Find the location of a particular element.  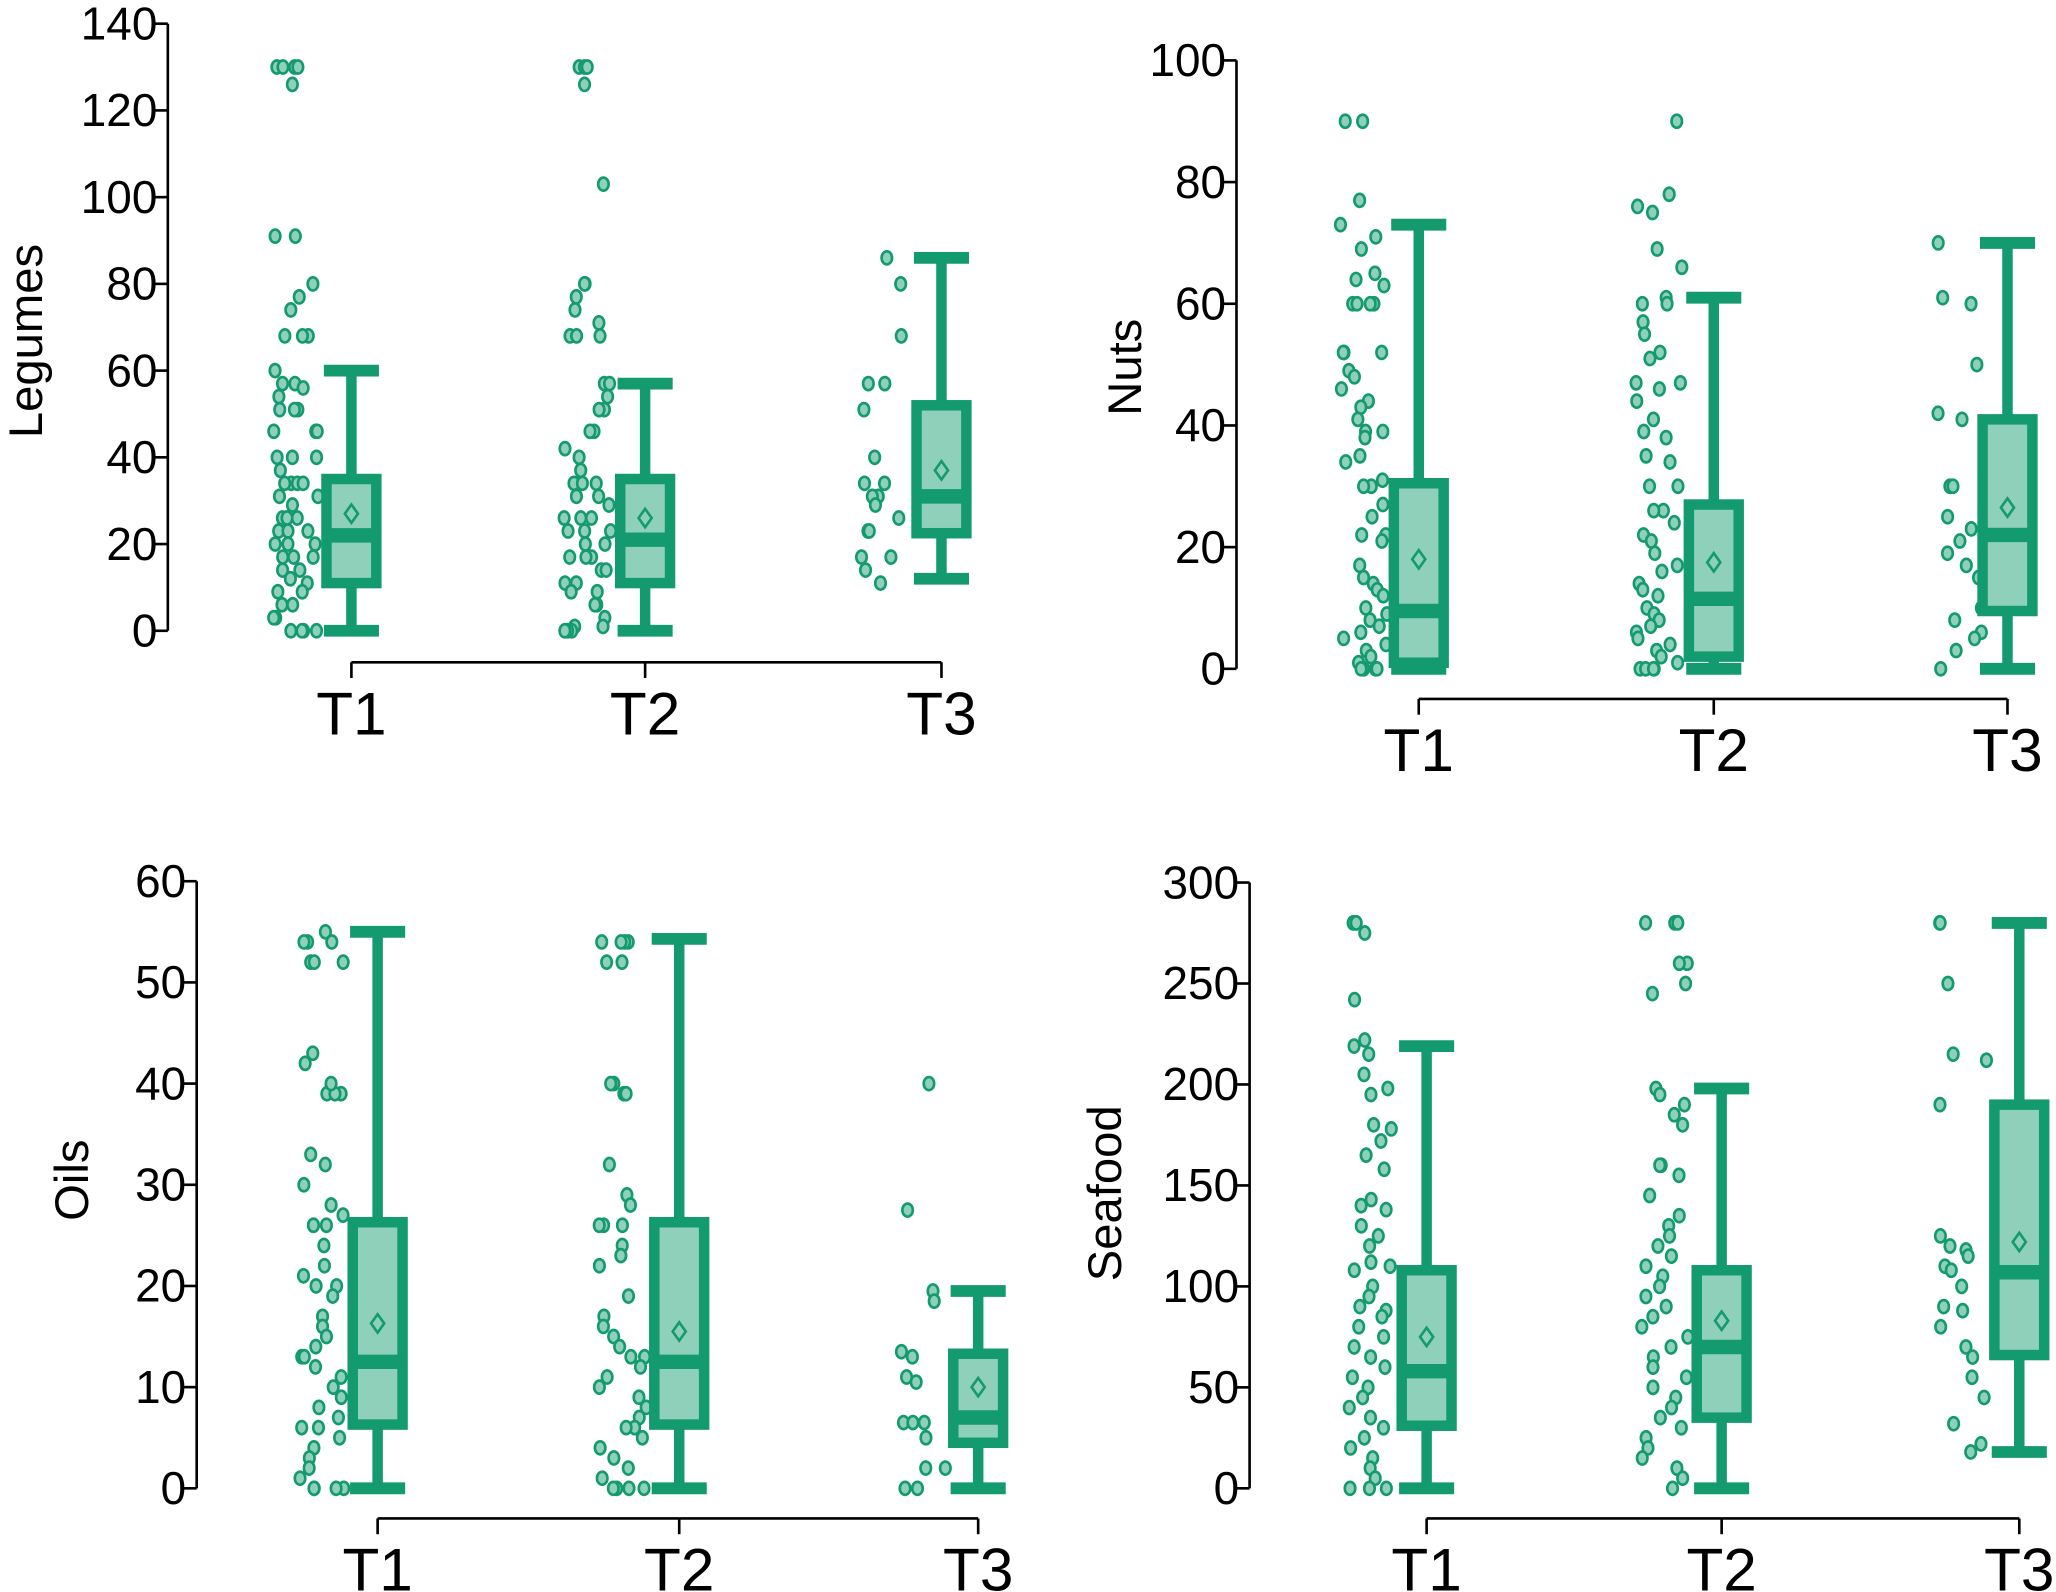

y-tick-label: 100 is located at coordinates (1201, 1286).